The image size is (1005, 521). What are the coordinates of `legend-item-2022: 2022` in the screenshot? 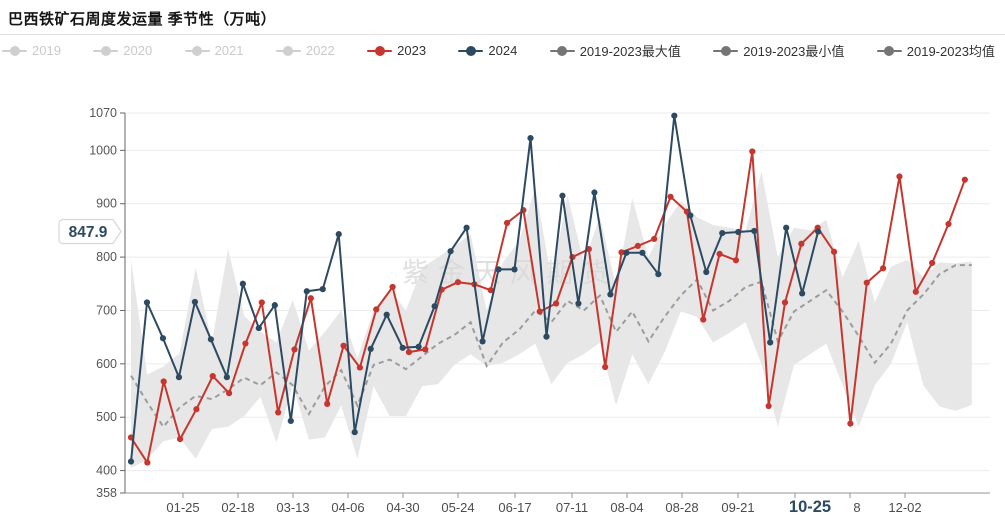 It's located at (305, 50).